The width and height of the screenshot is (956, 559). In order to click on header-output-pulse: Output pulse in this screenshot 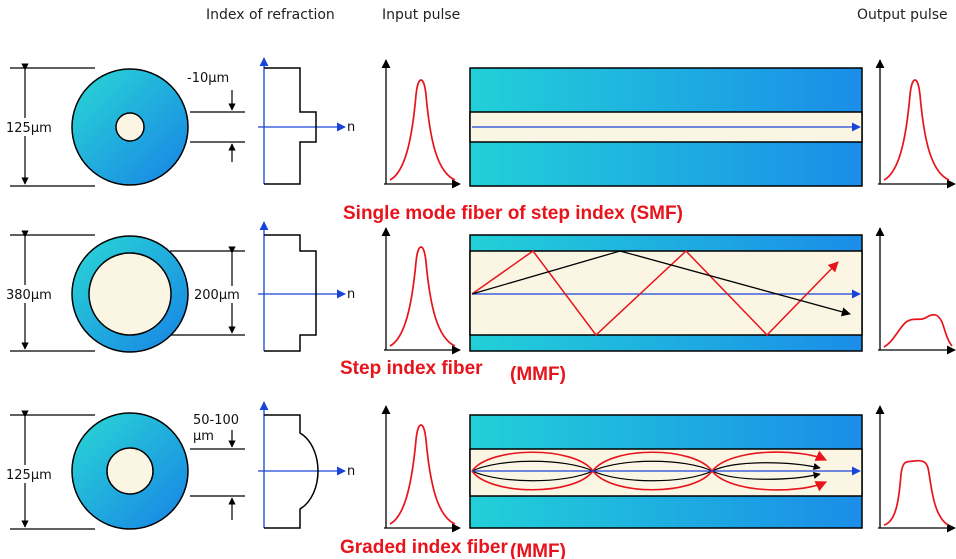, I will do `click(902, 15)`.